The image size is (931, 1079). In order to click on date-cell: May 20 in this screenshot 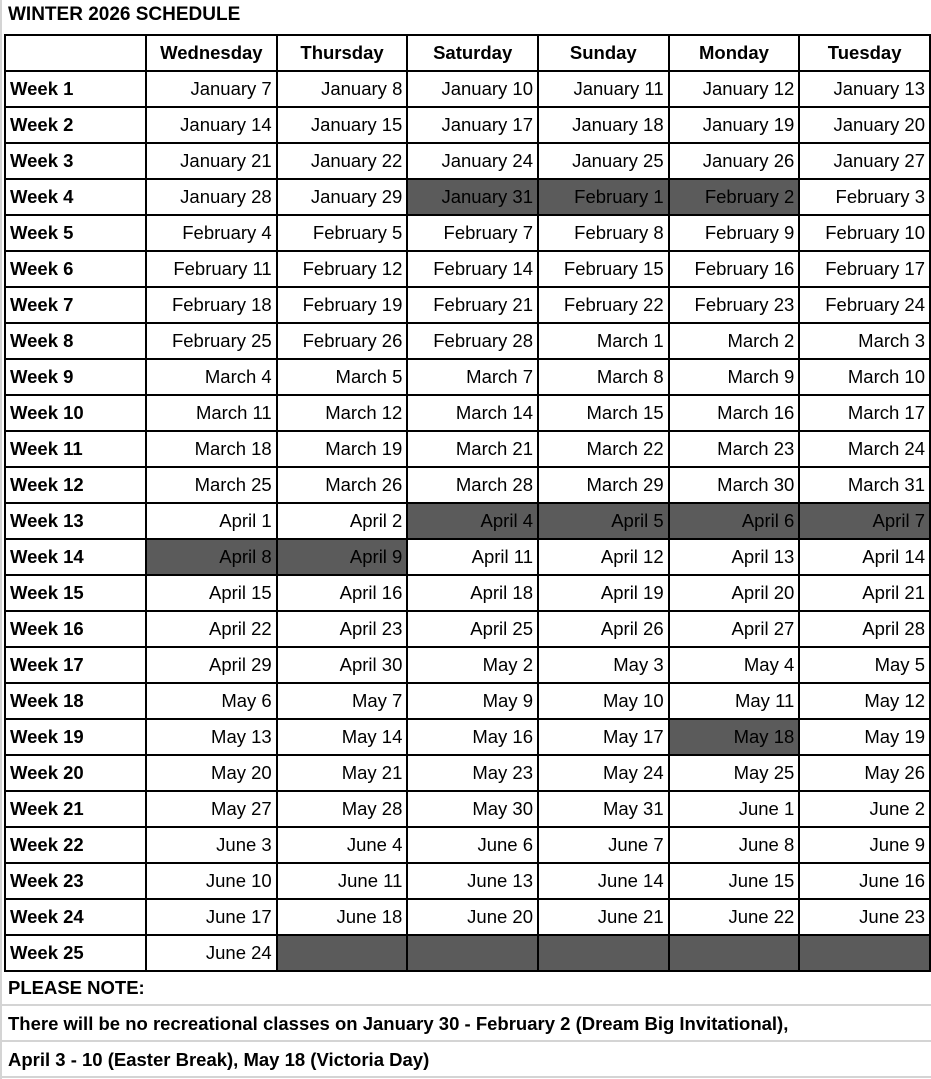, I will do `click(211, 773)`.